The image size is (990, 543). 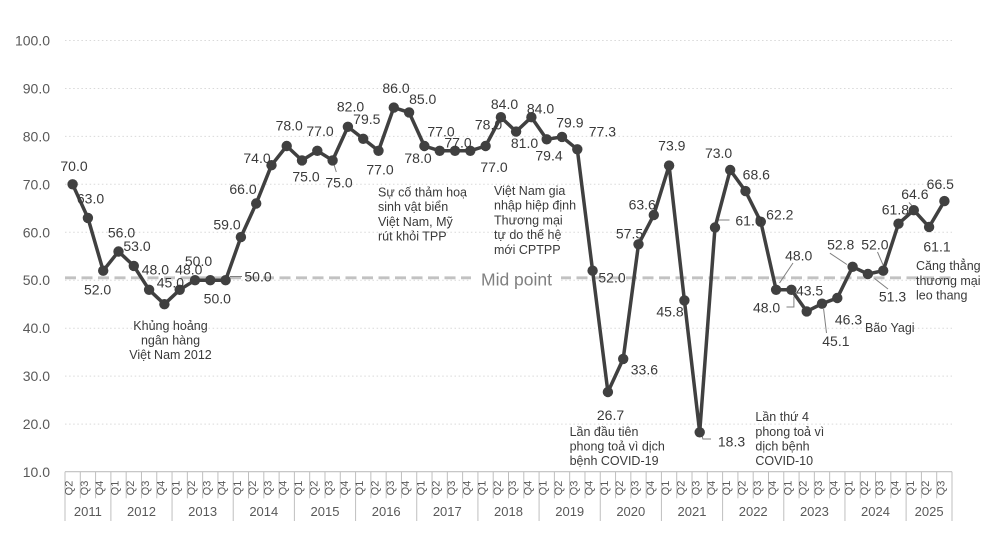 I want to click on svg-text: Bão Yagi, so click(x=890, y=328).